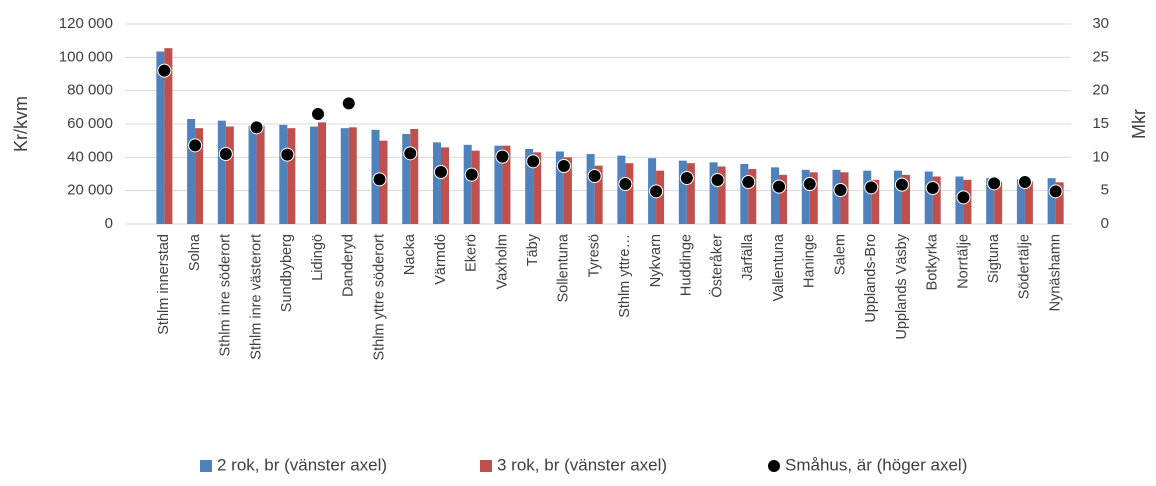  Describe the element at coordinates (1105, 190) in the screenshot. I see `y2-tick-label: 5` at that location.